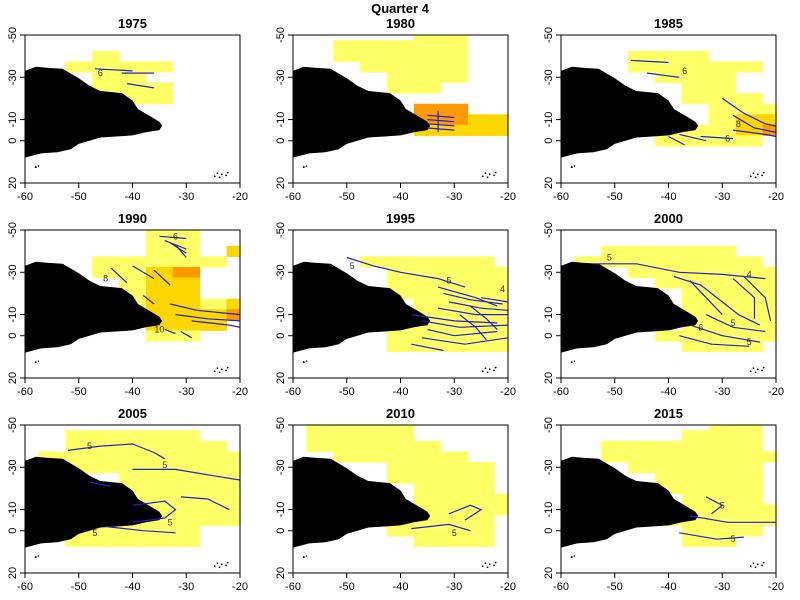  I want to click on panel-2000: 5 4 6 5 5 2000 -60 -50 -40 -30 -20 -50 -30 -10 0 20, so click(663, 304).